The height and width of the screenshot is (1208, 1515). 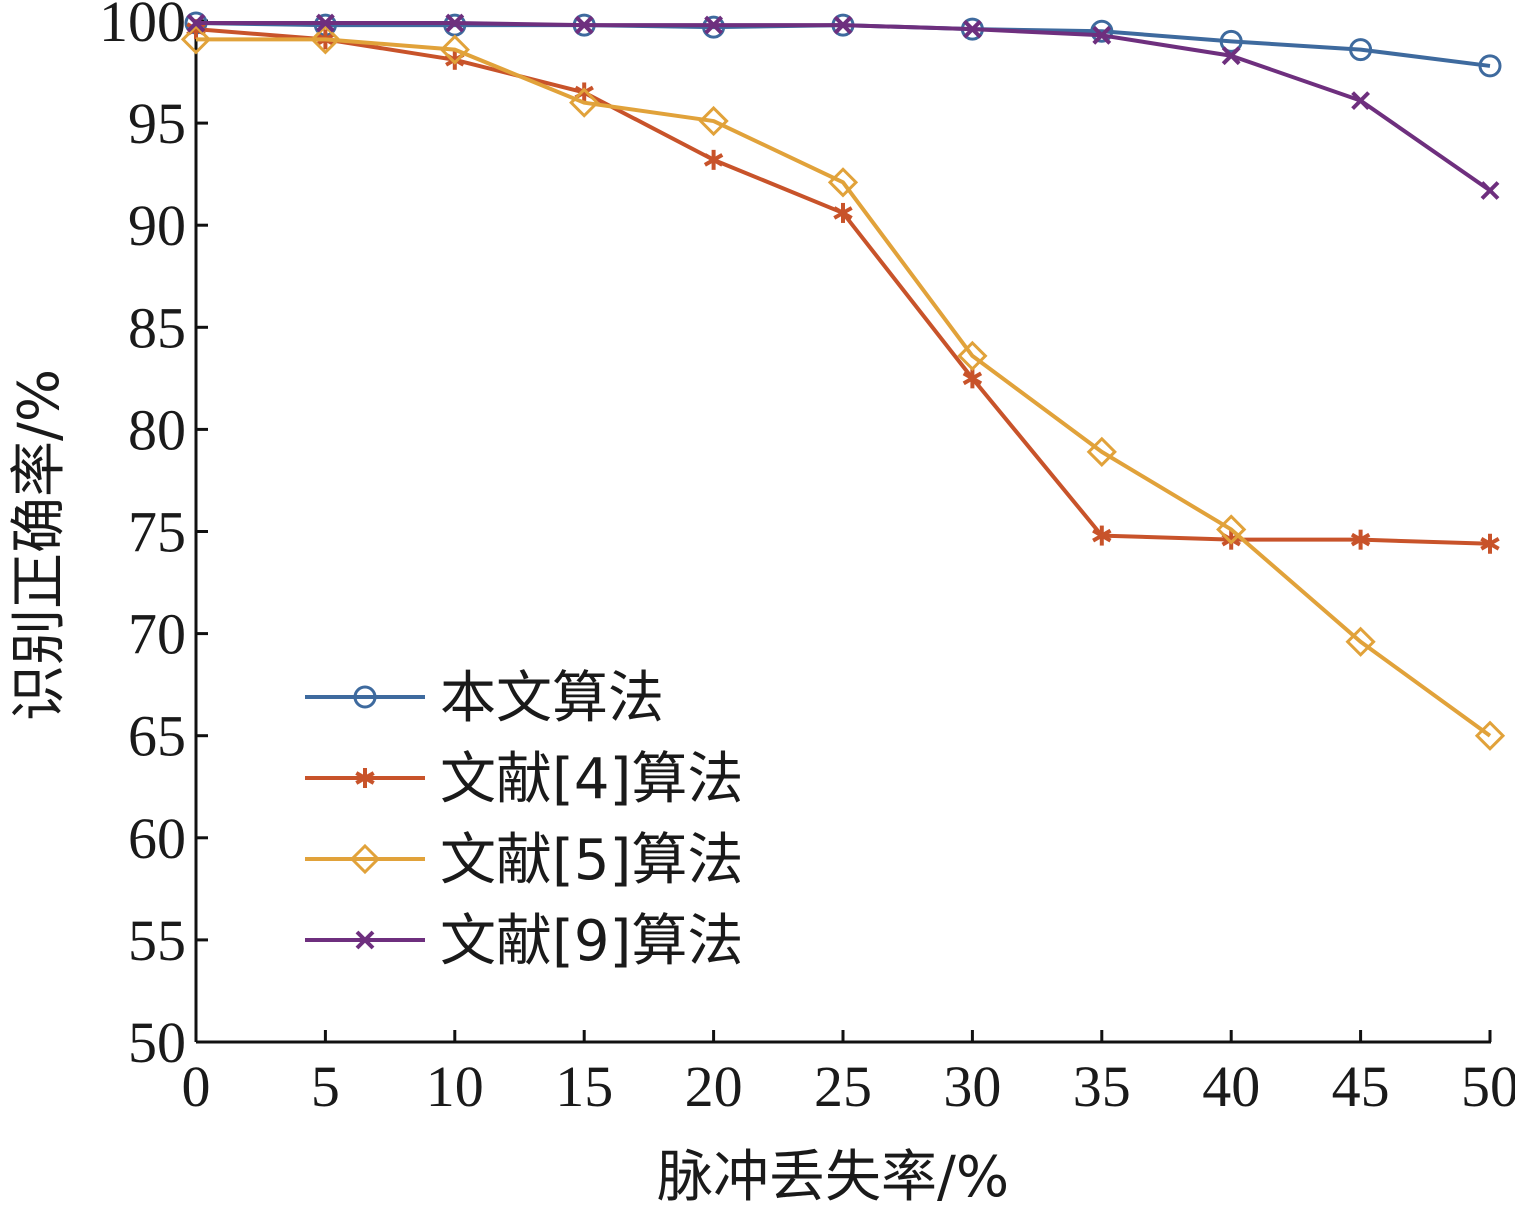 I want to click on x-tick-label: 50, so click(x=1488, y=1086).